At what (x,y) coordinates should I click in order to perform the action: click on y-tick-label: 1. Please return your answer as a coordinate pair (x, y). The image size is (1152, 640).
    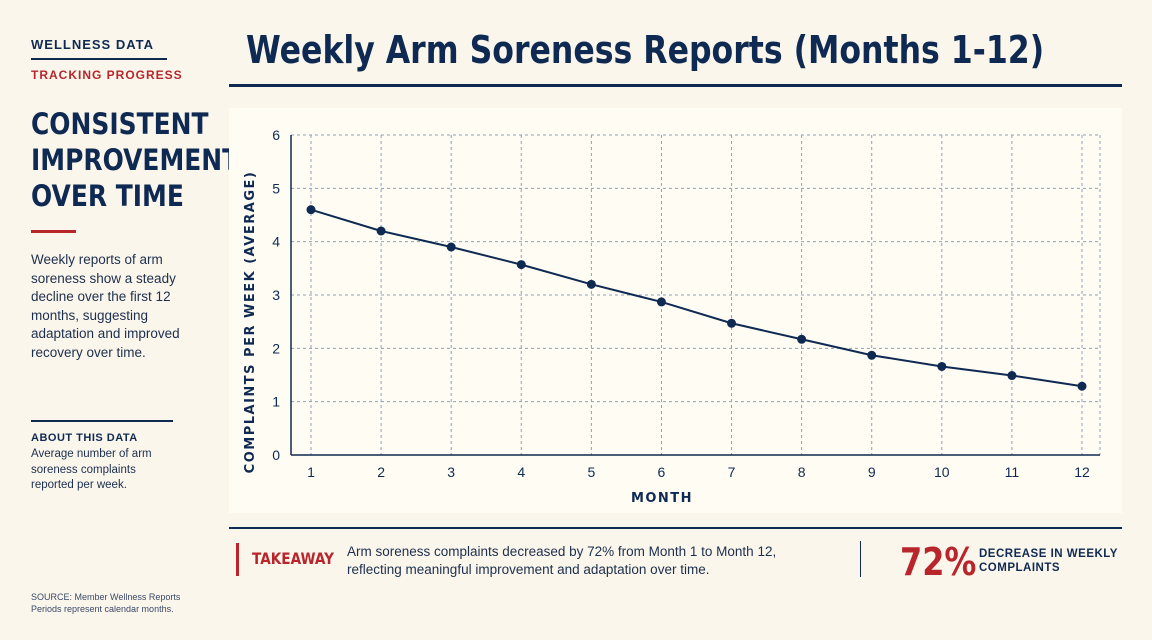
    Looking at the image, I should click on (276, 402).